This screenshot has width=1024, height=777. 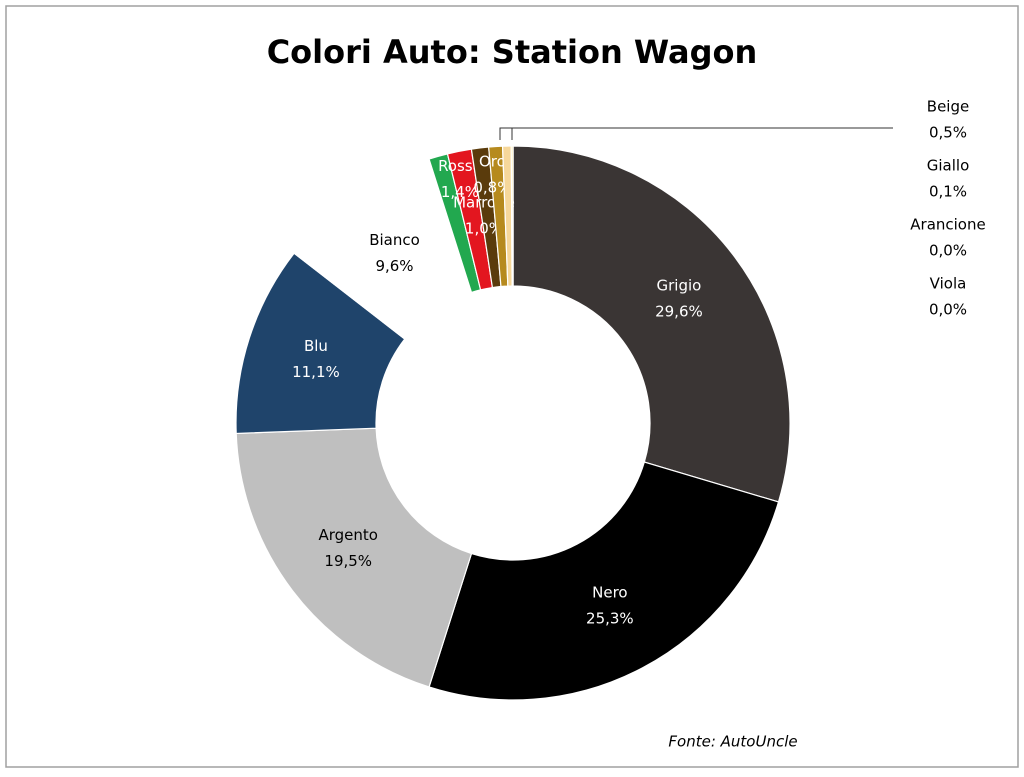 I want to click on chart-title: Colori Auto: Station Wagon, so click(x=512, y=52).